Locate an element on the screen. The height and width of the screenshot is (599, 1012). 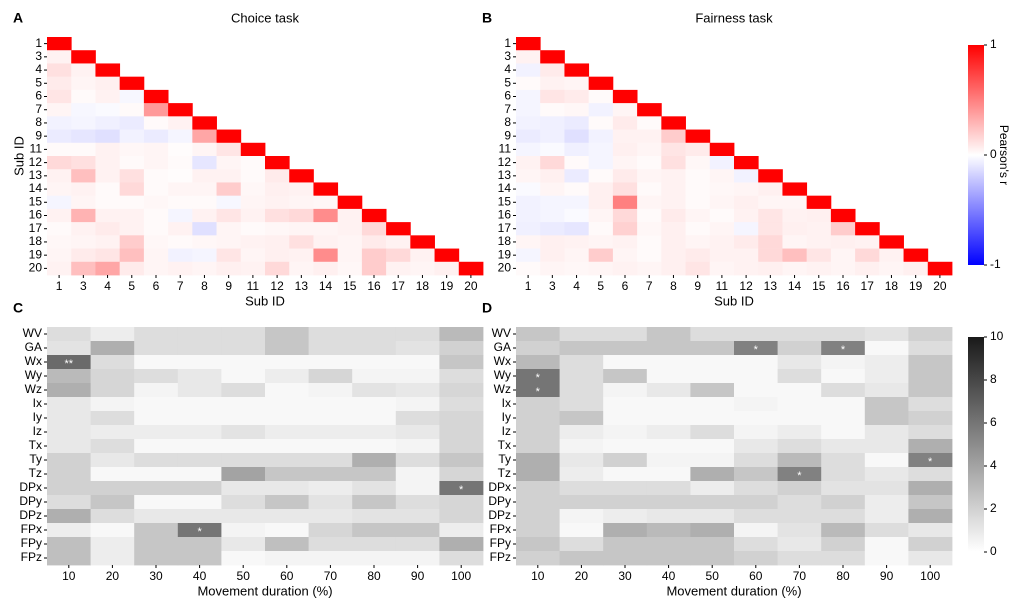
x-axis-label: Sub ID is located at coordinates (734, 300).